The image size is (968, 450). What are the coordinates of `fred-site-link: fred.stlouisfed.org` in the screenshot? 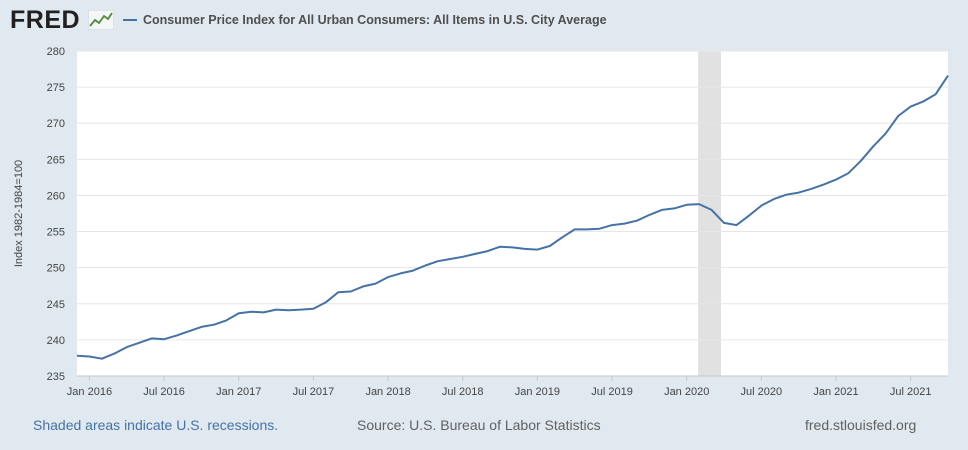 It's located at (861, 425).